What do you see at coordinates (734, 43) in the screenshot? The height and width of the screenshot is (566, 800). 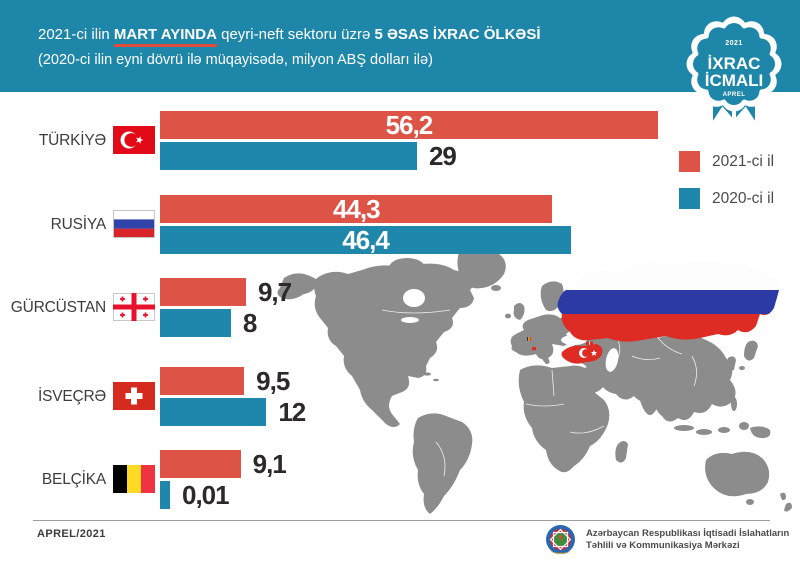 I see `badge-year: 2021` at bounding box center [734, 43].